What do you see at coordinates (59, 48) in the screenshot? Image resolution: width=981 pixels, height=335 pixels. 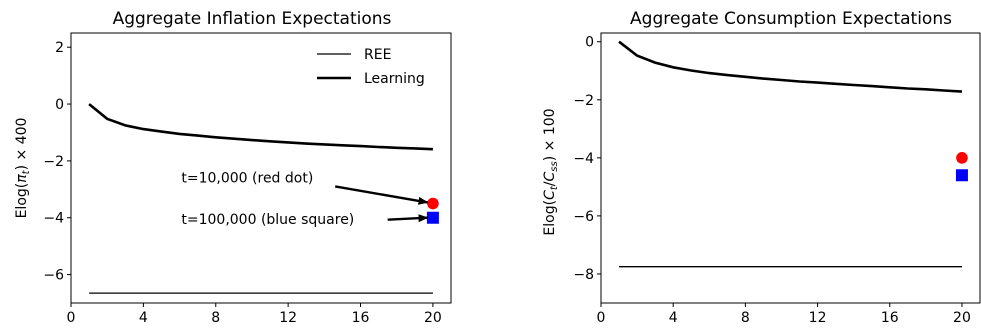 I see `y-tick-label: 2` at bounding box center [59, 48].